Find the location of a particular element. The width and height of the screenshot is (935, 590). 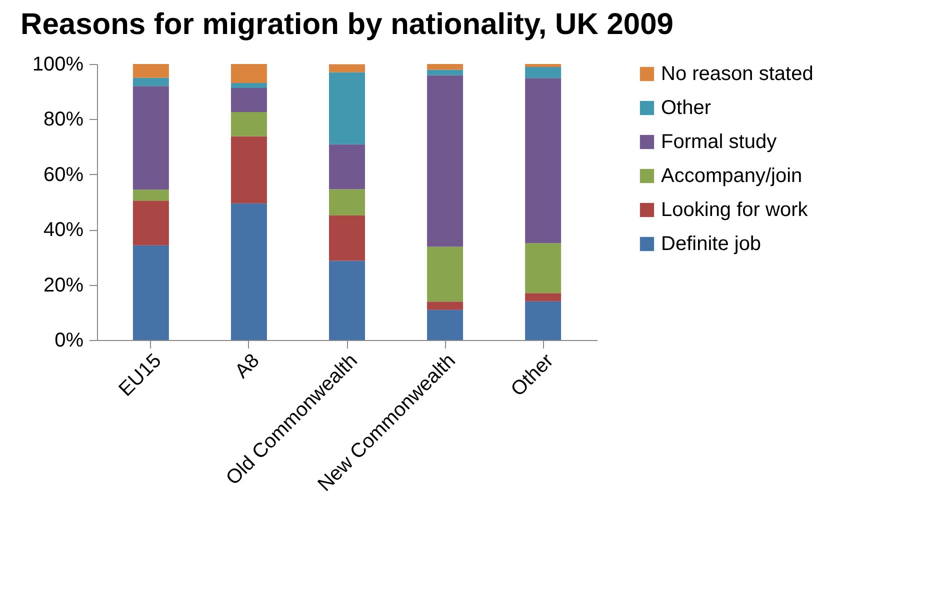

legend-label: Other is located at coordinates (686, 108).